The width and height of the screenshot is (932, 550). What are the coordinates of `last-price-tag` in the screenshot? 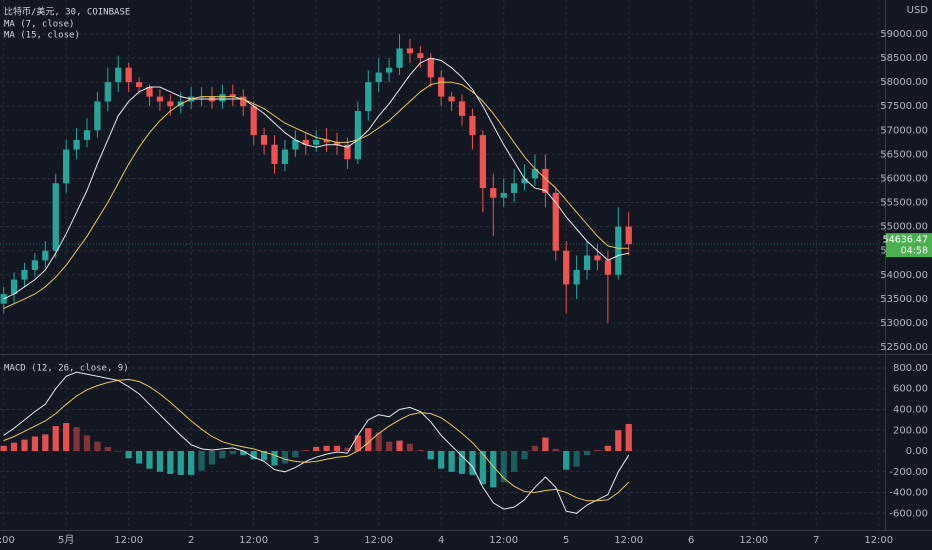 It's located at (909, 245).